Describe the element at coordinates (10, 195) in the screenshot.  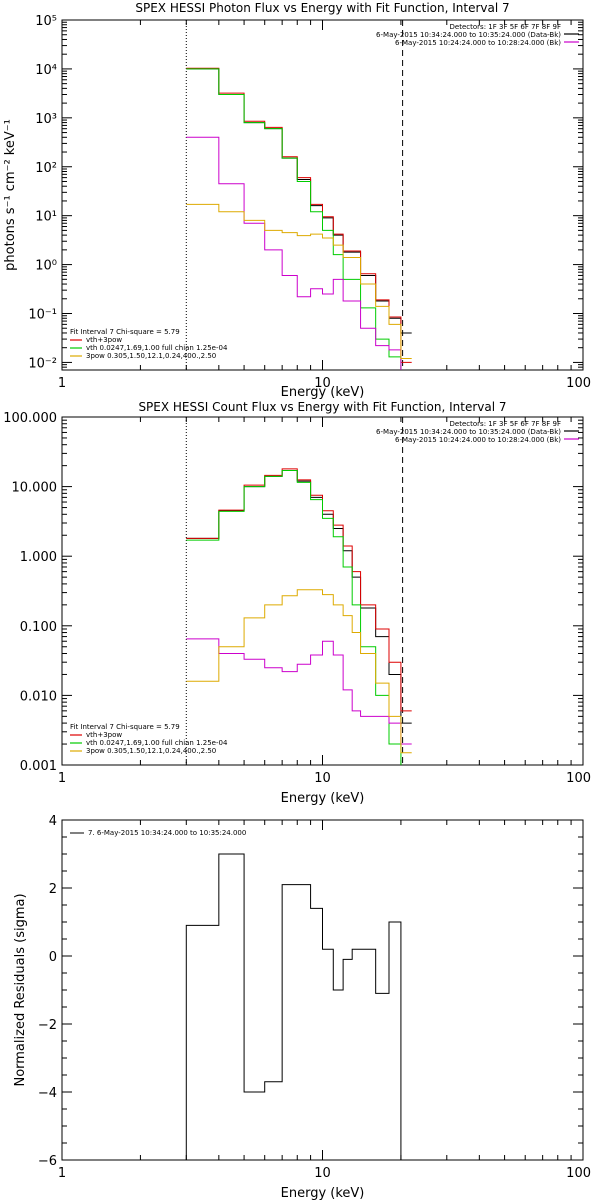
I see `y-axis-label: photons s⁻¹ cm⁻² keV⁻¹` at that location.